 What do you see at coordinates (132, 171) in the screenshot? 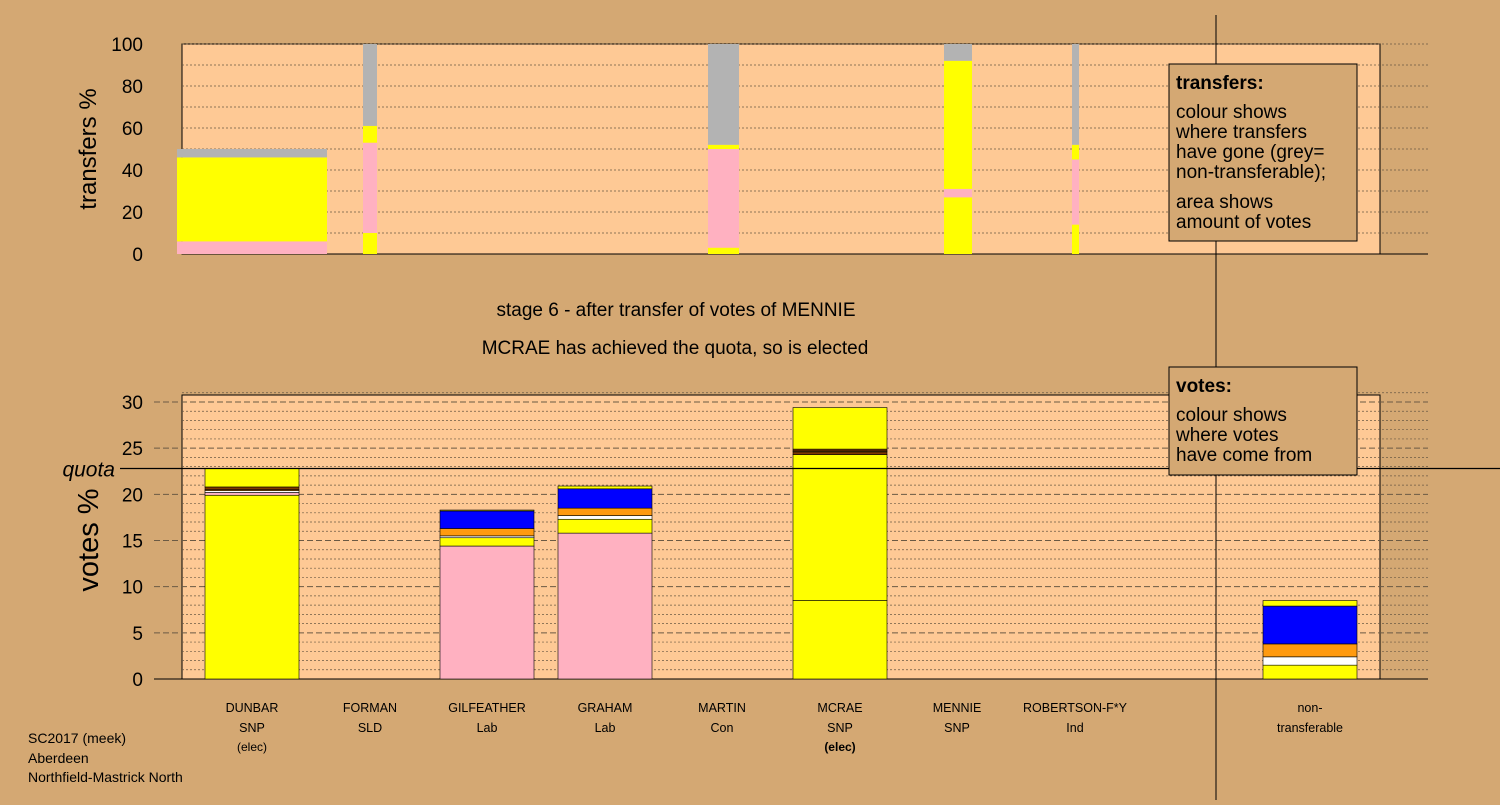
I see `y-tick-label: 40` at bounding box center [132, 171].